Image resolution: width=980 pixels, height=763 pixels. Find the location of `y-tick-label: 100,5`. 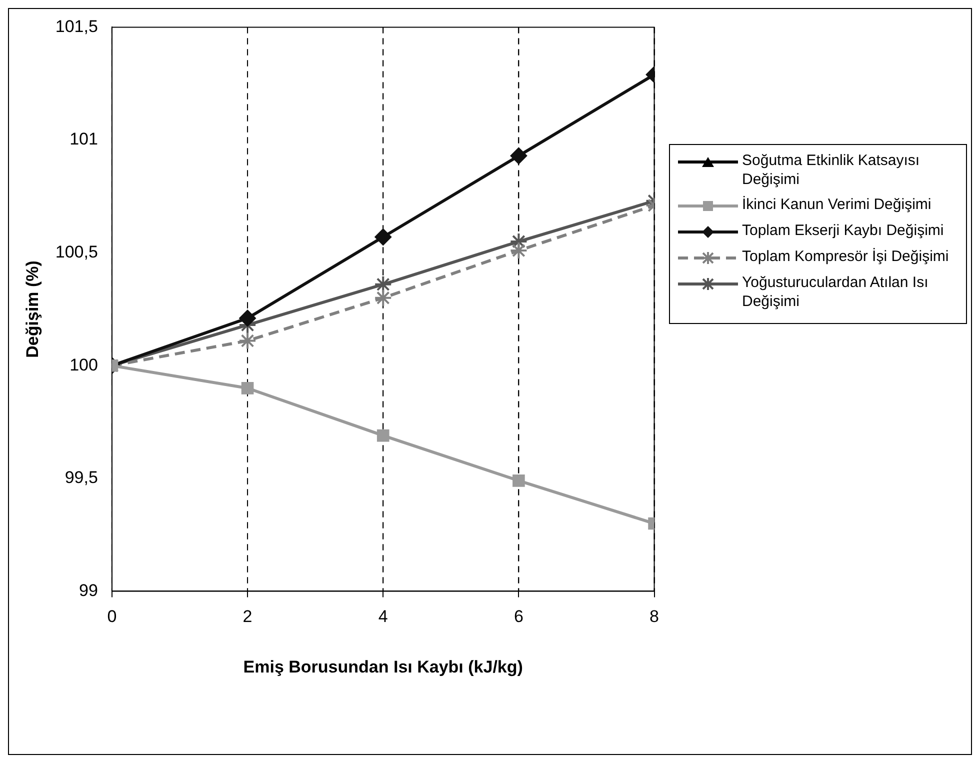

y-tick-label: 100,5 is located at coordinates (76, 252).